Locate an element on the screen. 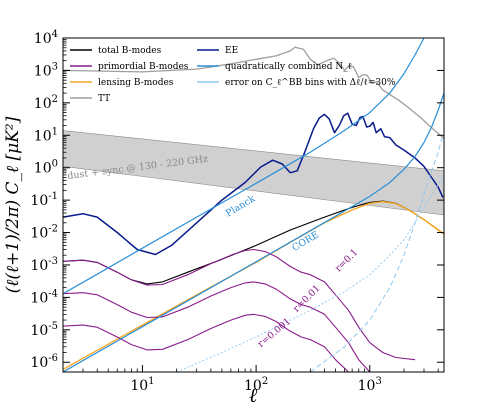 This screenshot has width=491, height=409. y-tick-label: 10⁻⁵ is located at coordinates (44, 330).